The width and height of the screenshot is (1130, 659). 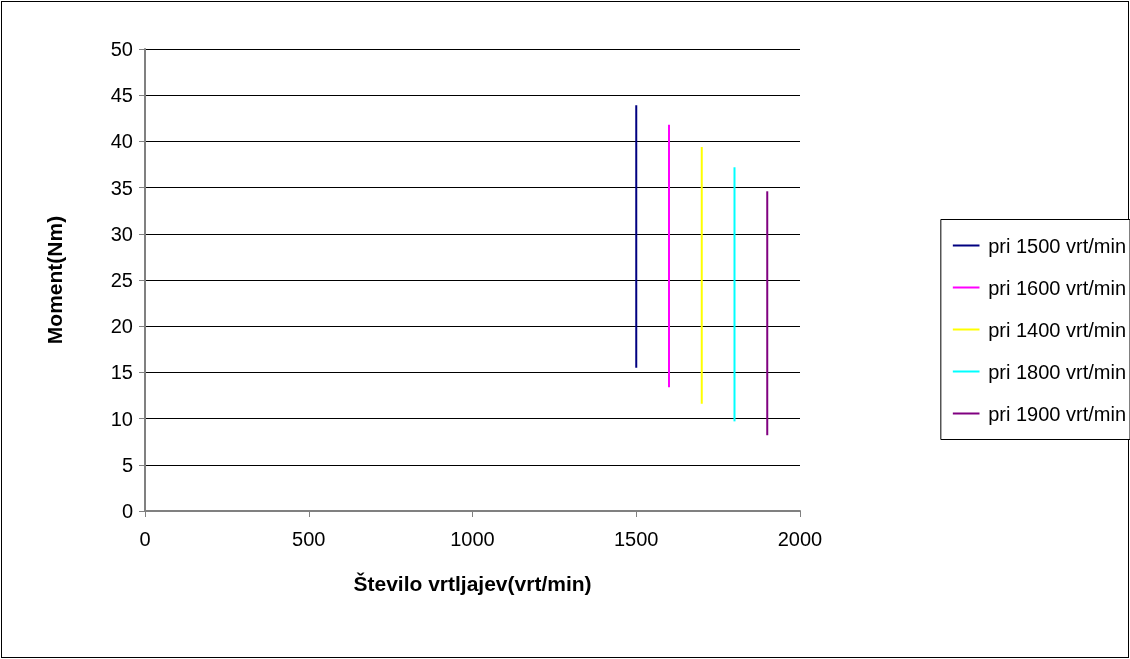 I want to click on legend-label: pri 1600 vrt/min, so click(x=1057, y=287).